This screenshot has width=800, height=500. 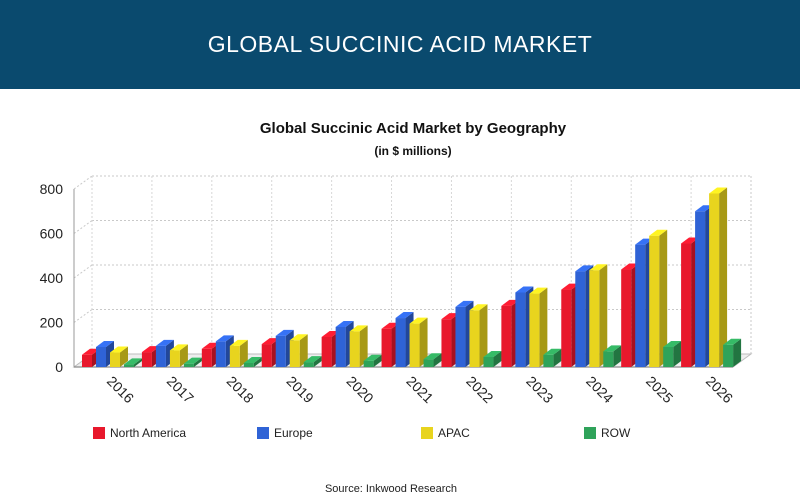 What do you see at coordinates (400, 435) in the screenshot?
I see `chart-legend: North America Europe APAC ROW` at bounding box center [400, 435].